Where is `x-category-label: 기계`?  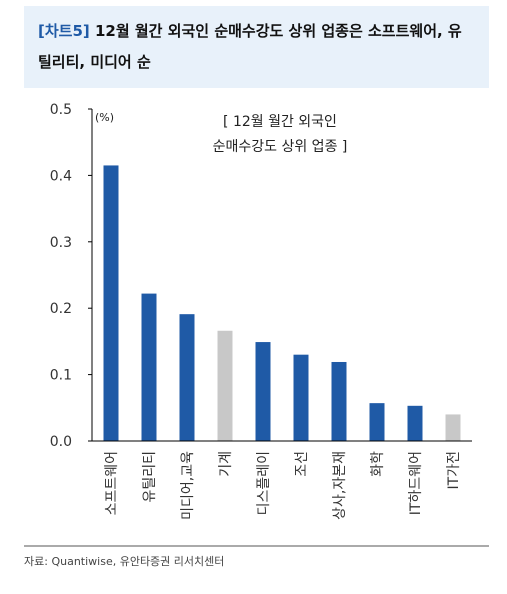
x-category-label: 기계 is located at coordinates (226, 464).